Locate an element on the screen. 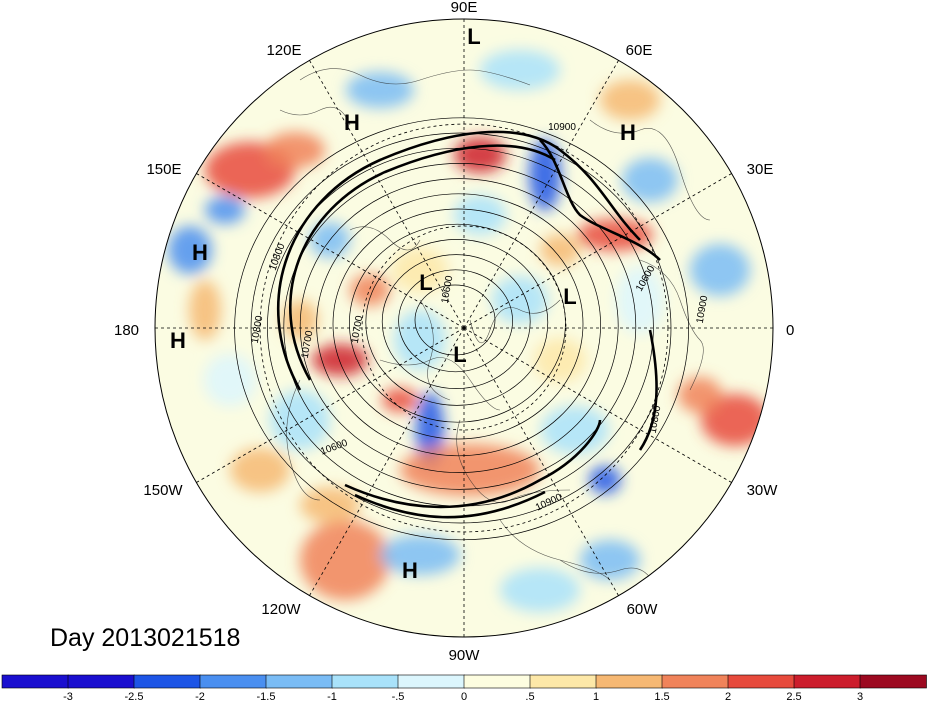 The width and height of the screenshot is (928, 702). longitude-label: 150E is located at coordinates (163, 169).